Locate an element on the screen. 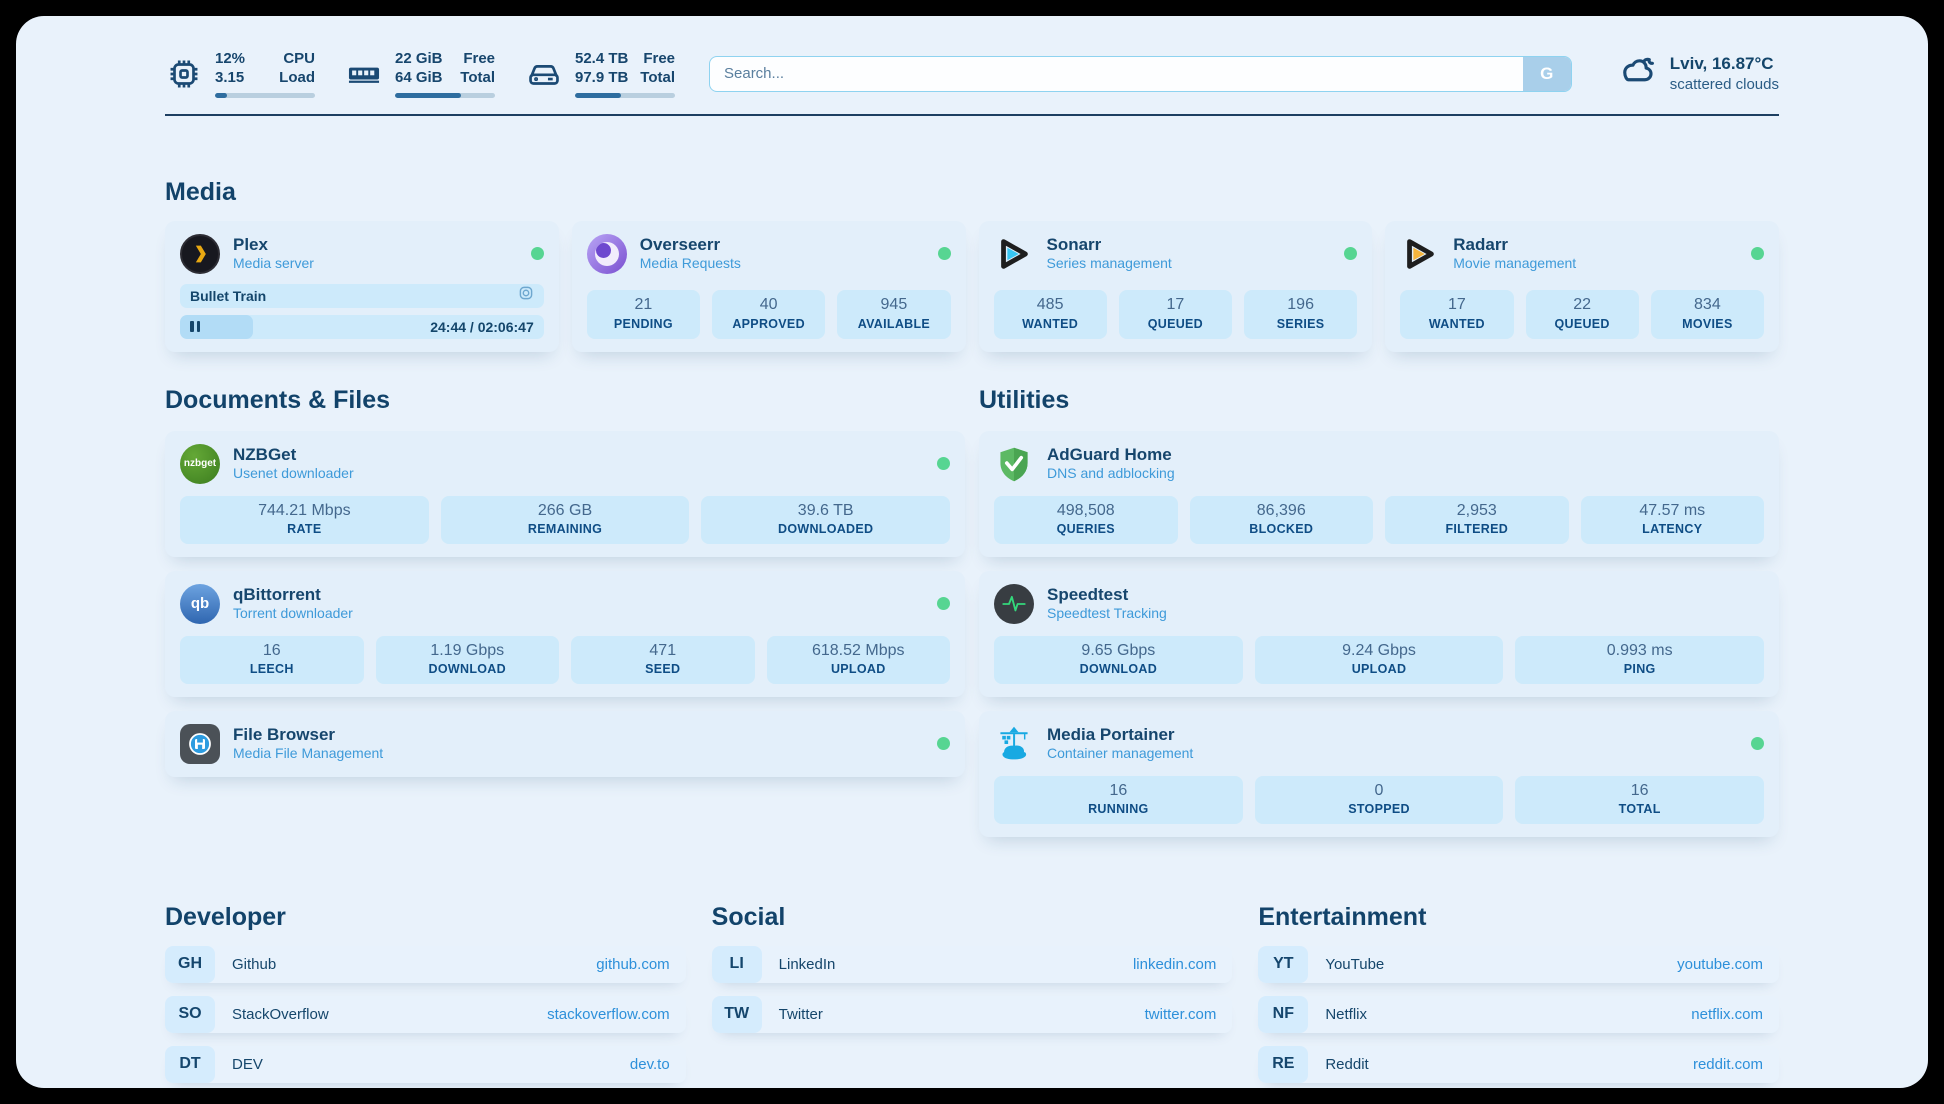 The height and width of the screenshot is (1104, 1944). memory-meter is located at coordinates (445, 95).